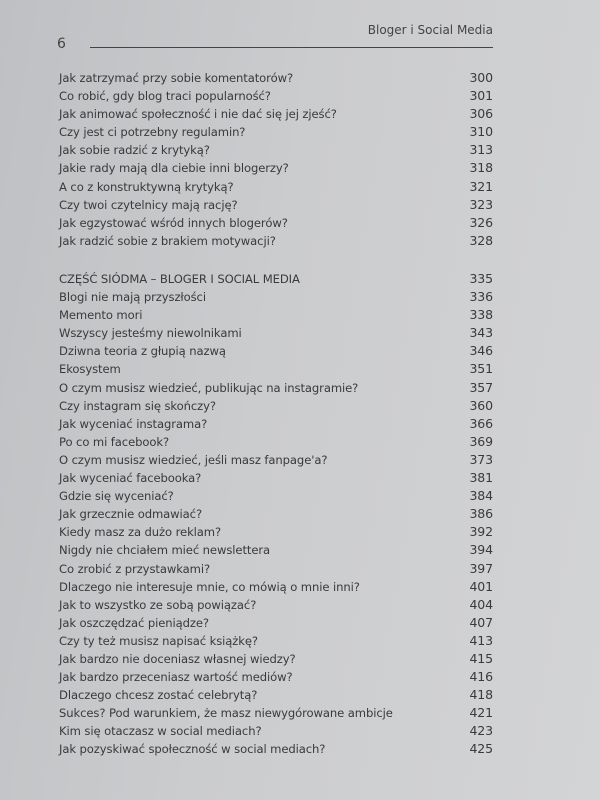 The height and width of the screenshot is (800, 600). Describe the element at coordinates (276, 132) in the screenshot. I see `toc-entry: Czy jest ci potrzebny regulamin? 310` at that location.